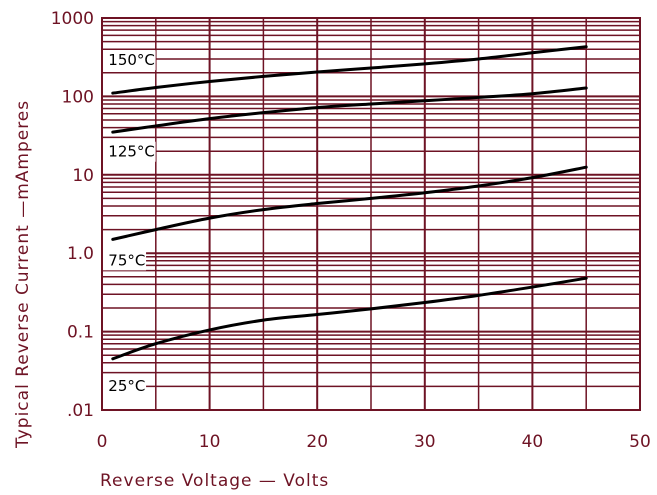  I want to click on y-tick-label: 1.0, so click(80, 254).